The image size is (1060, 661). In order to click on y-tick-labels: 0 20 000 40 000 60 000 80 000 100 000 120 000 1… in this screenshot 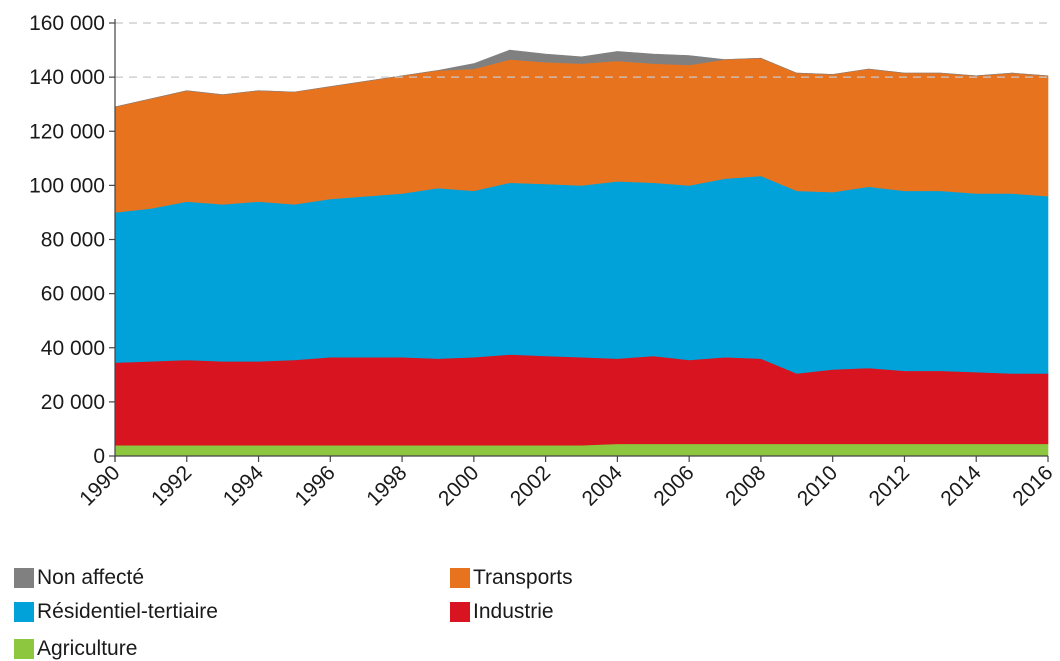, I will do `click(72, 240)`.